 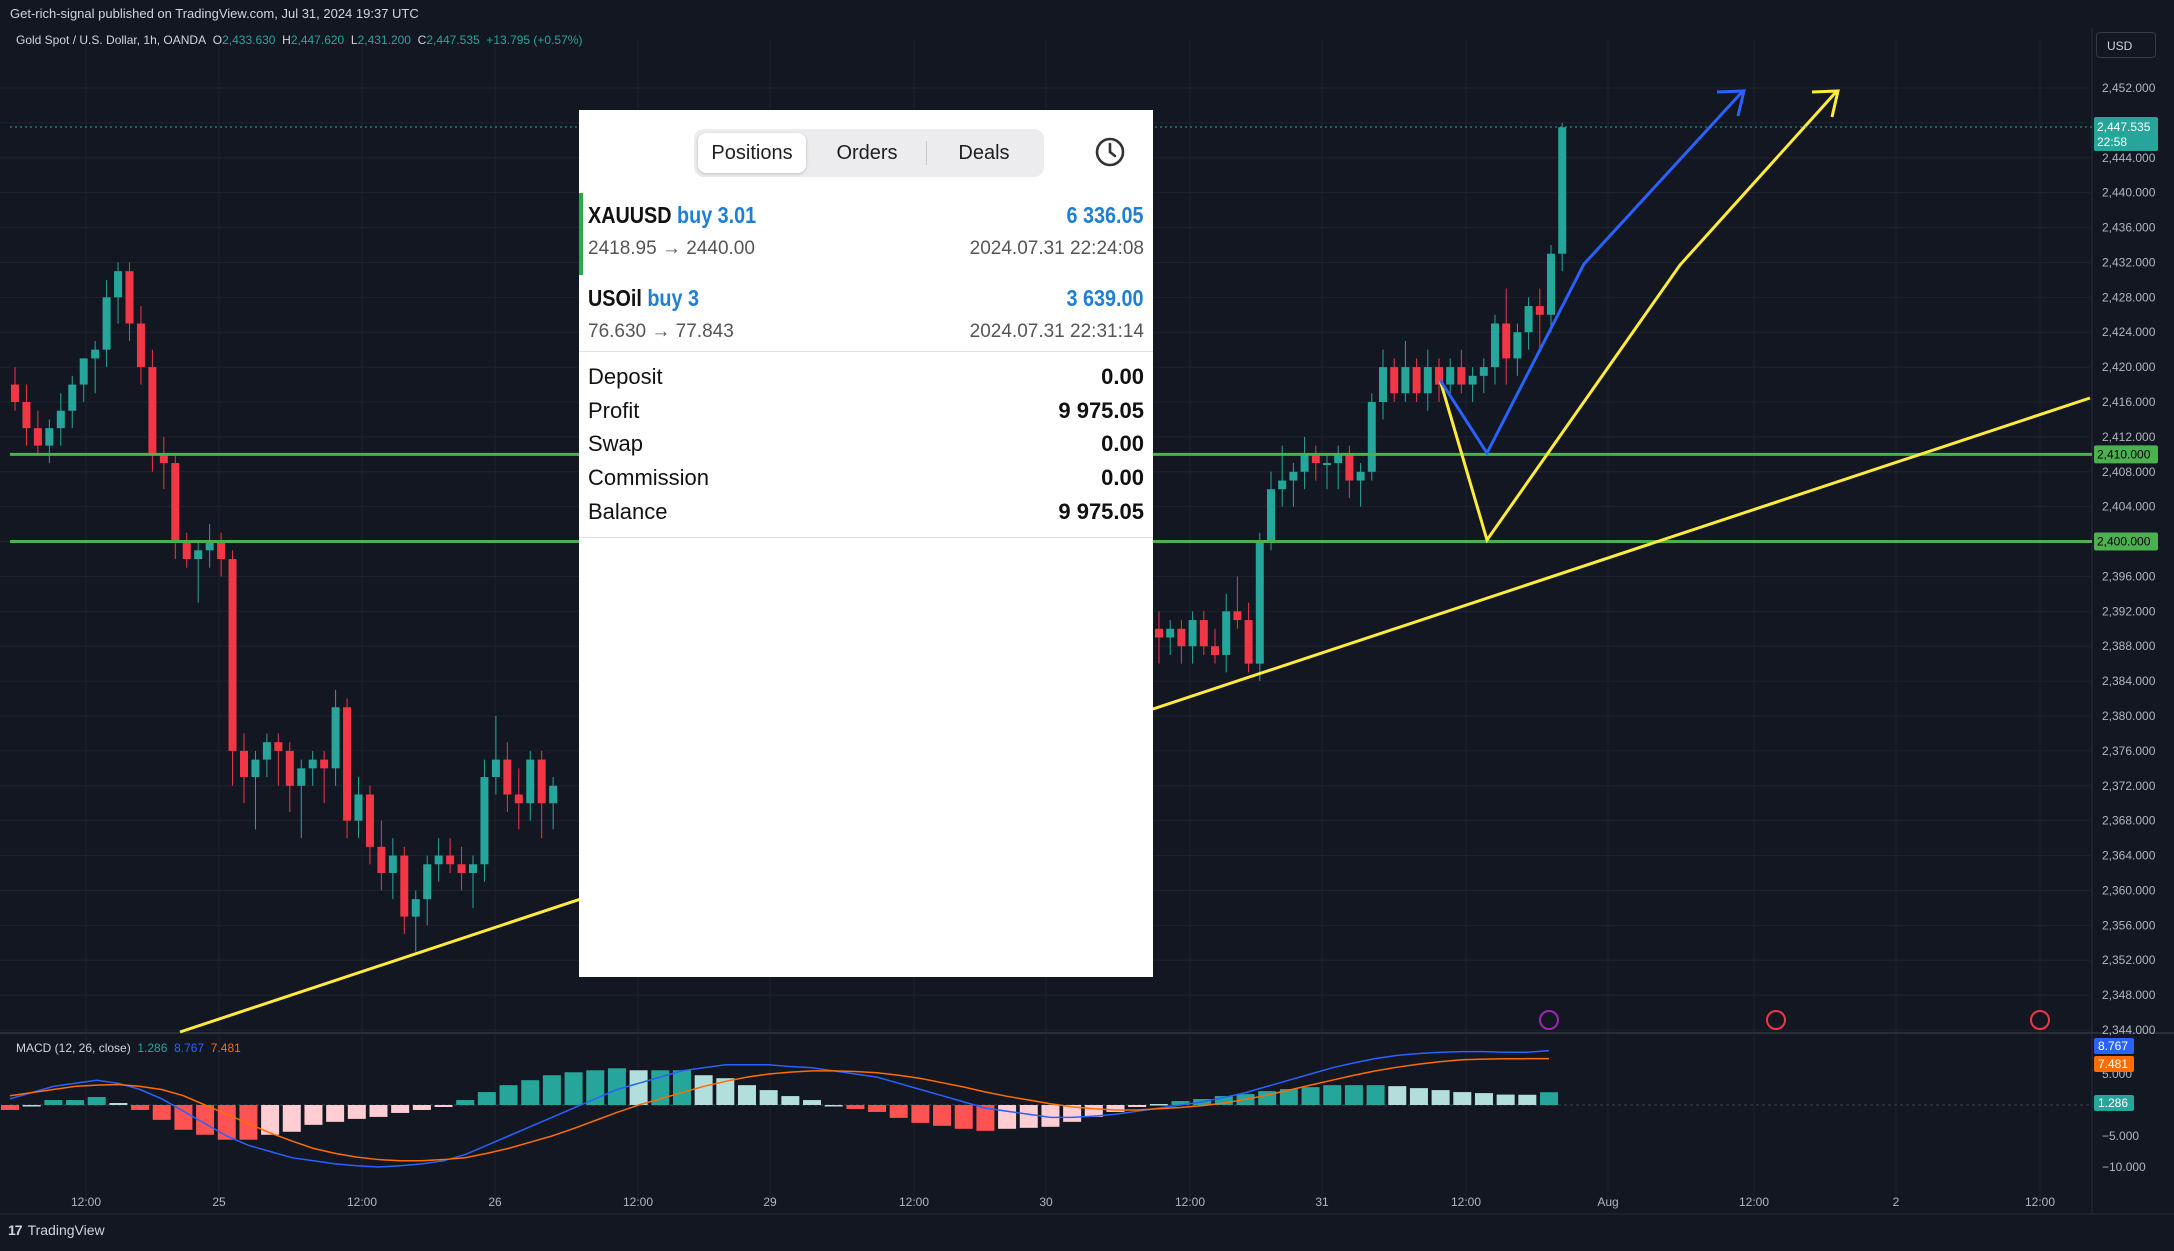 What do you see at coordinates (2113, 1064) in the screenshot?
I see `macd-value-label: 7.481` at bounding box center [2113, 1064].